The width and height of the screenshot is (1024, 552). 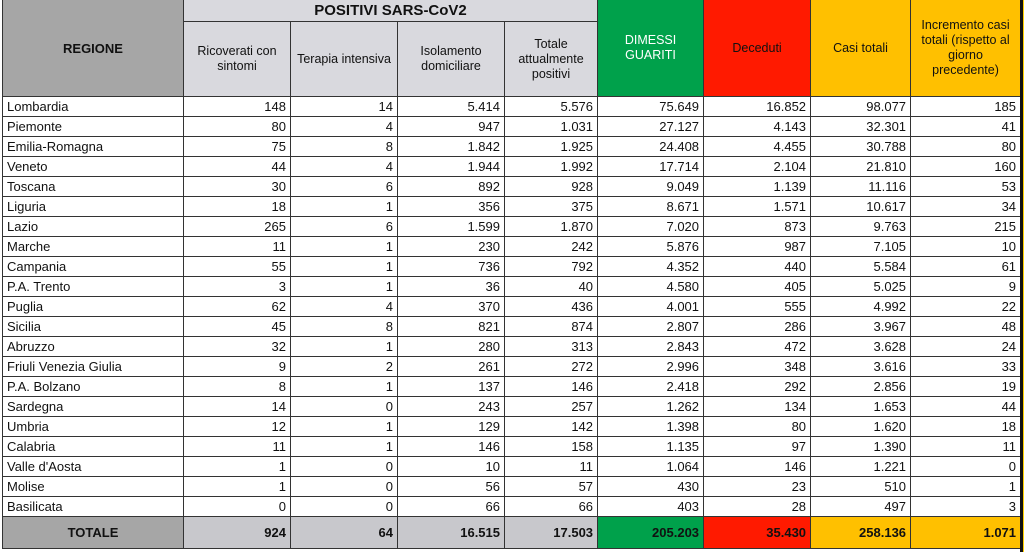 I want to click on table-row: Puglia 62 4 370 436 4.001 555 4.992 22, so click(x=512, y=306).